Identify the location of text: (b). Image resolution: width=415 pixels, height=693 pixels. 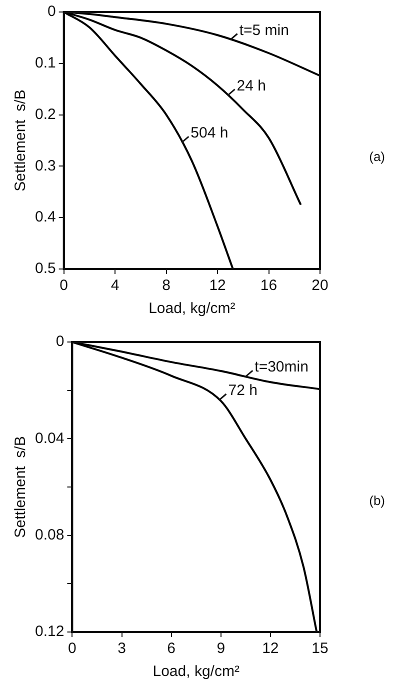
(377, 500).